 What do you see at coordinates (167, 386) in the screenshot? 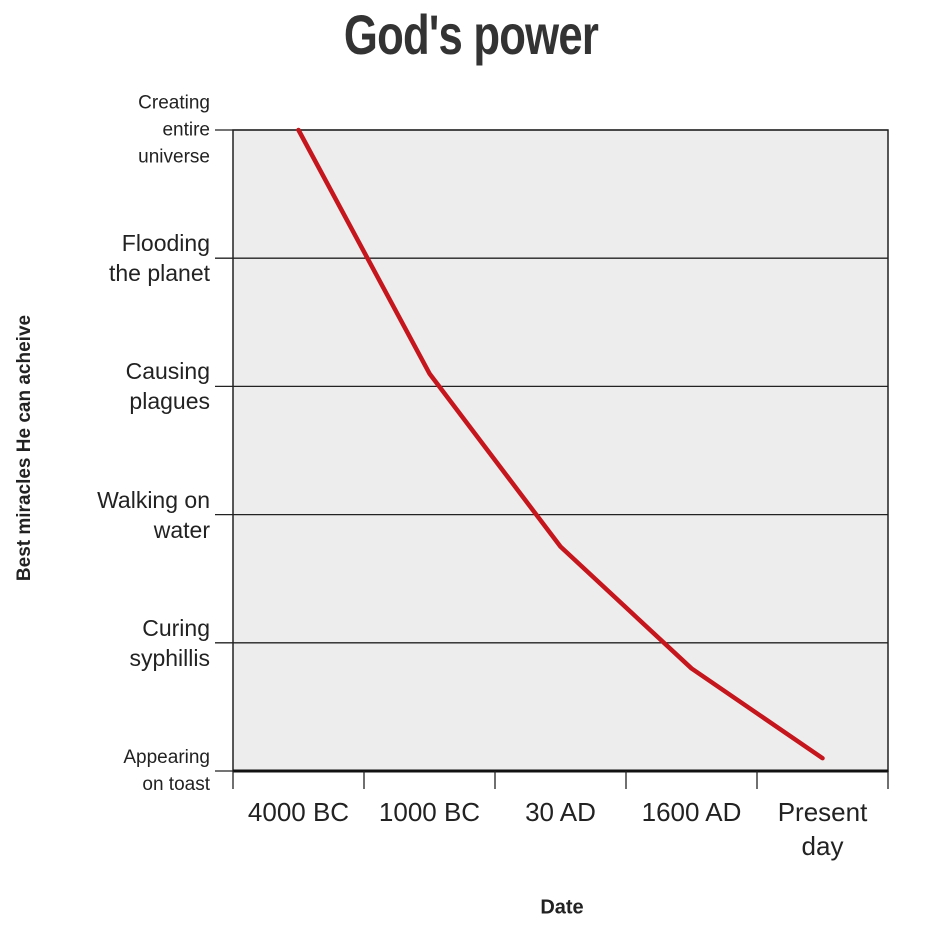
I see `y-tick-label: Causing plagues` at bounding box center [167, 386].